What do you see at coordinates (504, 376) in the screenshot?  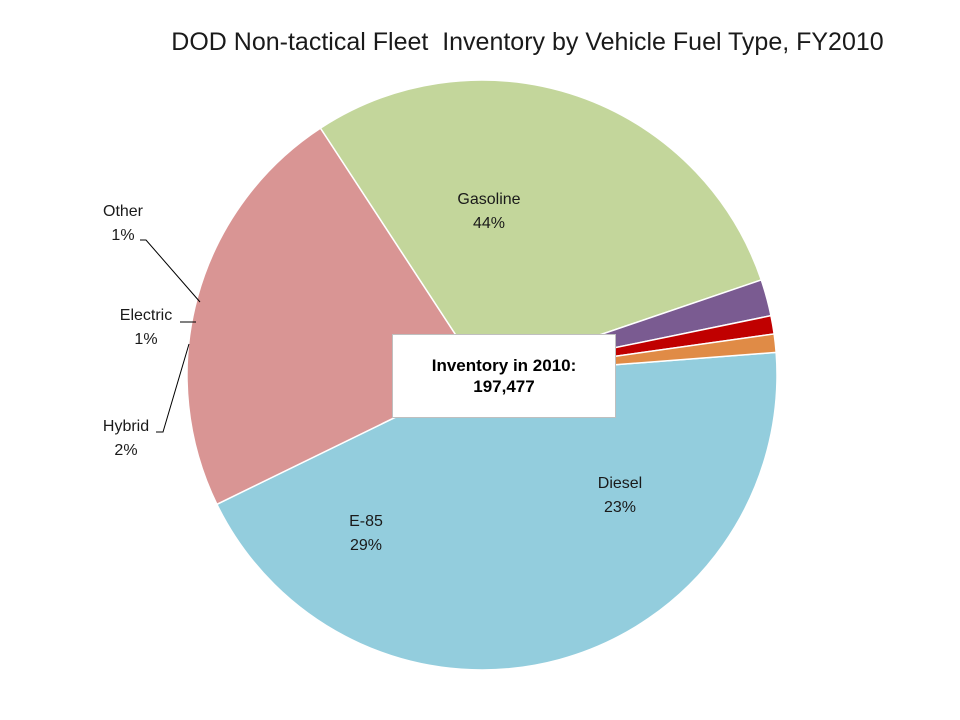 I see `total-inventory-box: Inventory in 2010: 197,477` at bounding box center [504, 376].